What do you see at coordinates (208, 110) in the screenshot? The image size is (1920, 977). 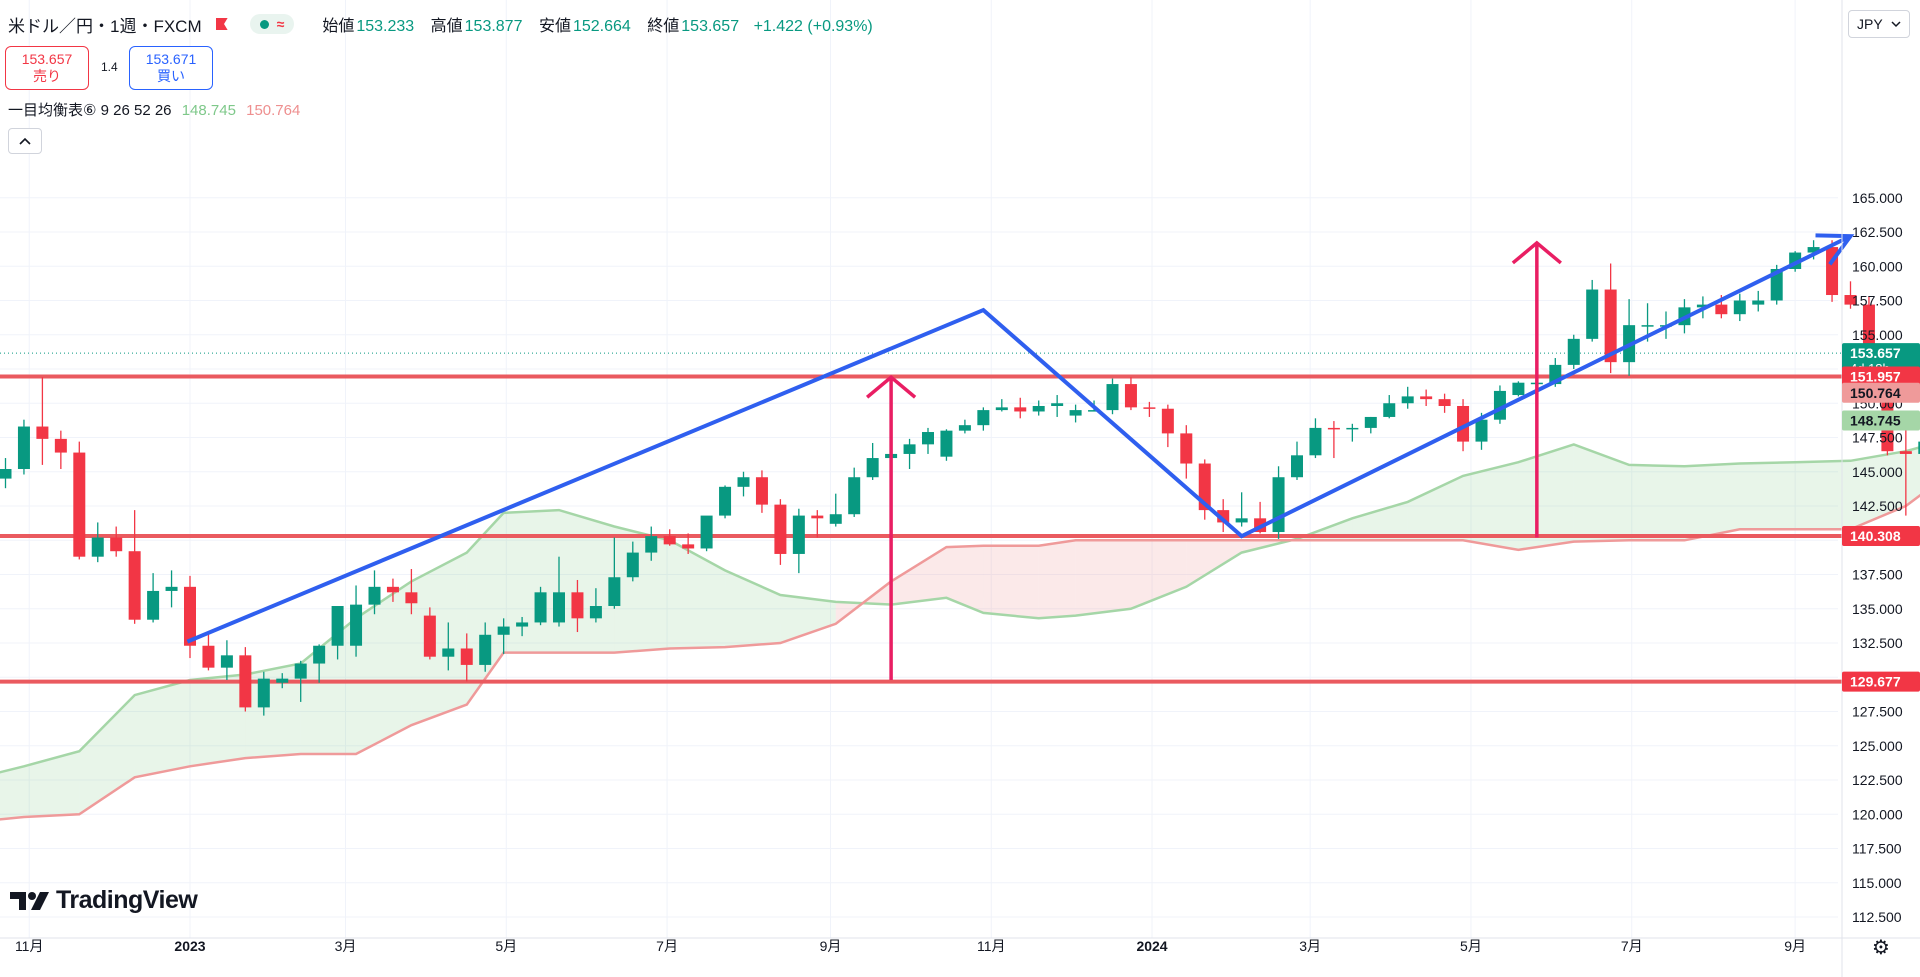 I see `indicator-value-green: 148.745` at bounding box center [208, 110].